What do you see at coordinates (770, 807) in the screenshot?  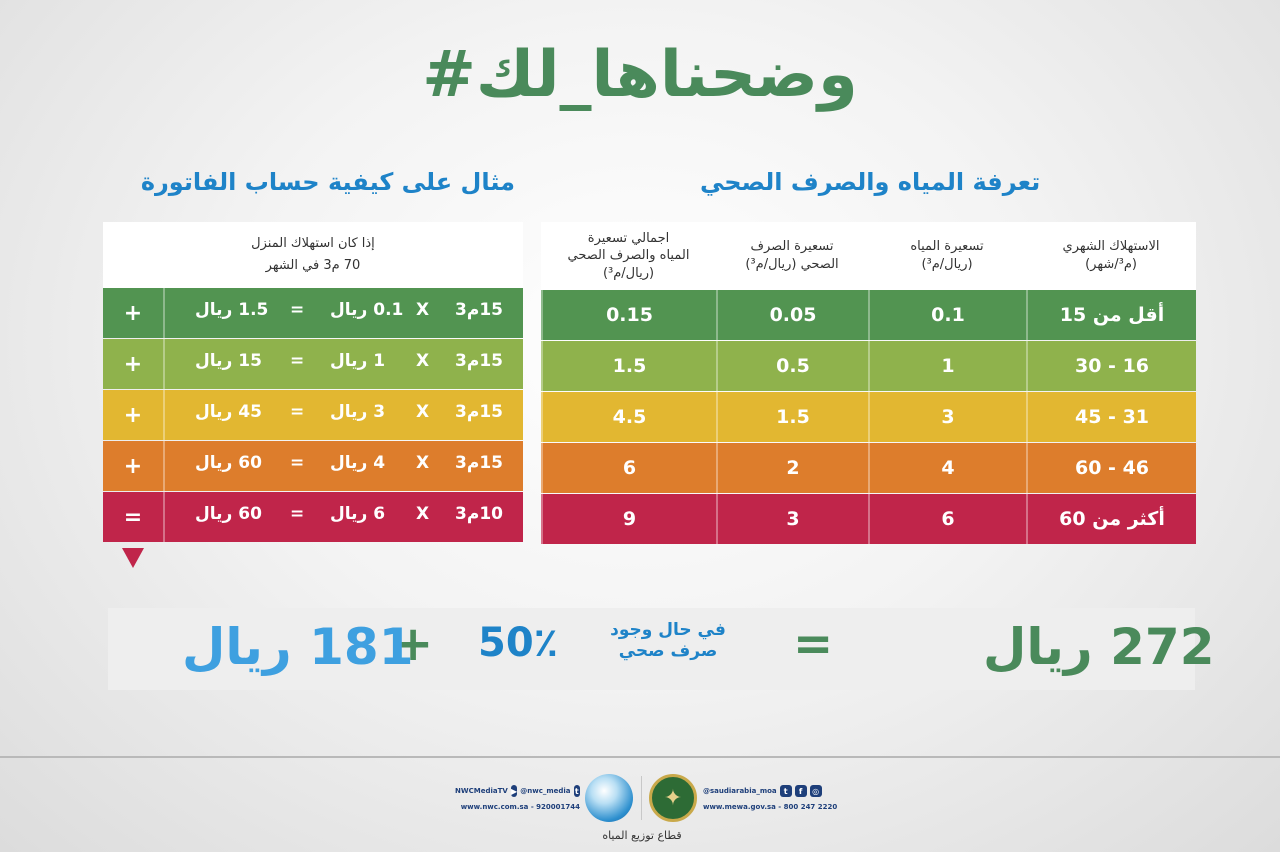 I see `mewa-contact: www.mewa.gov.sa - 800 247 2220` at bounding box center [770, 807].